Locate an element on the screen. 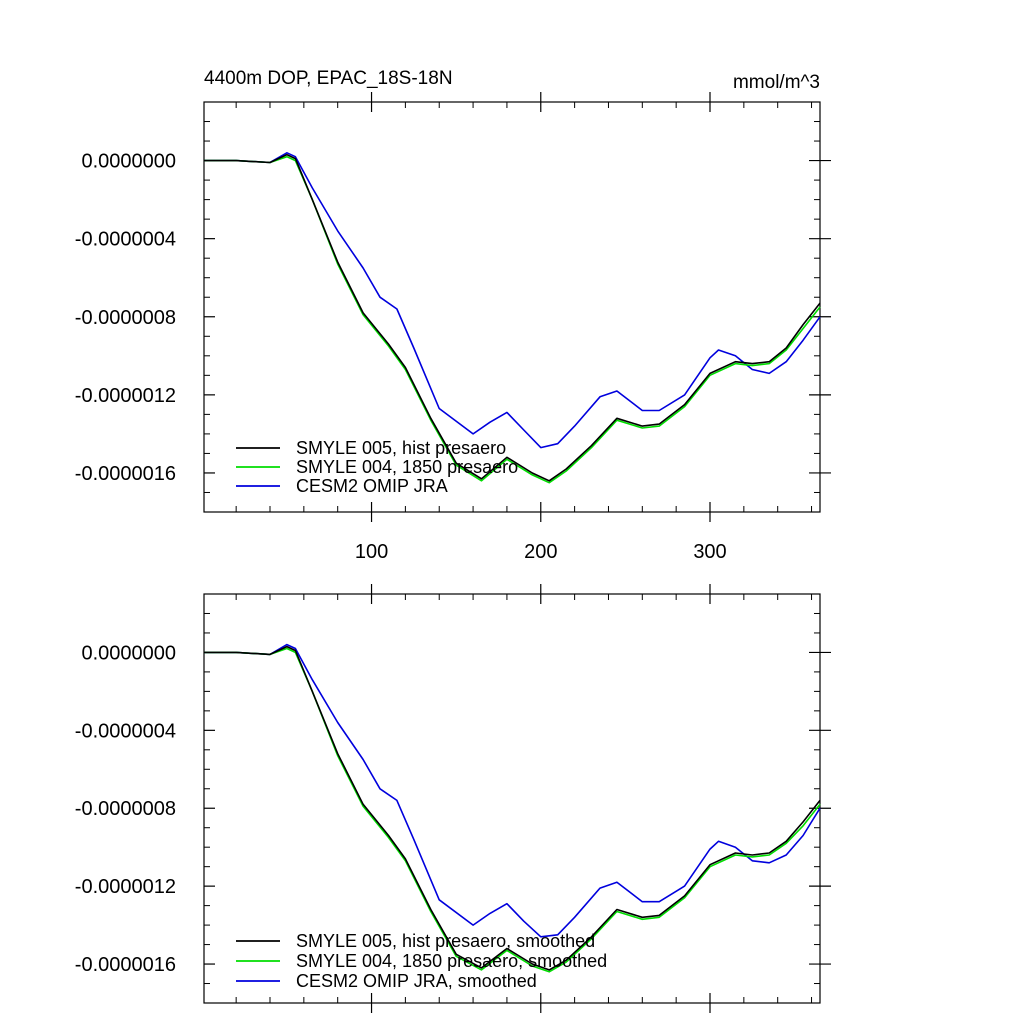  x-tick-label: 100 is located at coordinates (371, 552).